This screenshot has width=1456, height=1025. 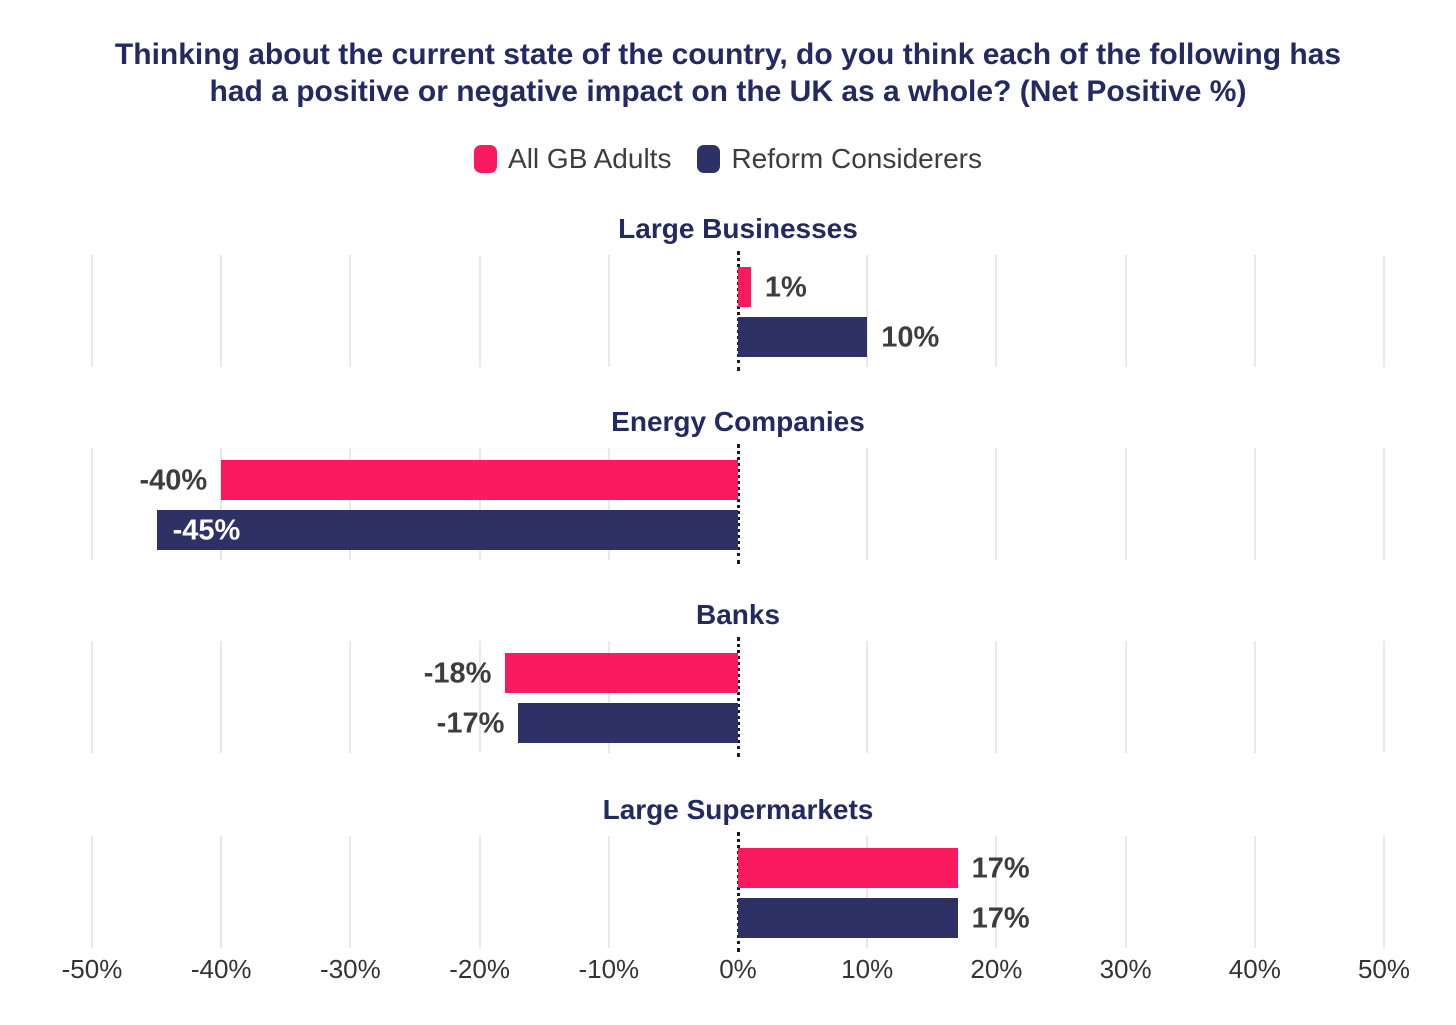 What do you see at coordinates (738, 228) in the screenshot?
I see `facet-title-large-businesses: Large Businesses` at bounding box center [738, 228].